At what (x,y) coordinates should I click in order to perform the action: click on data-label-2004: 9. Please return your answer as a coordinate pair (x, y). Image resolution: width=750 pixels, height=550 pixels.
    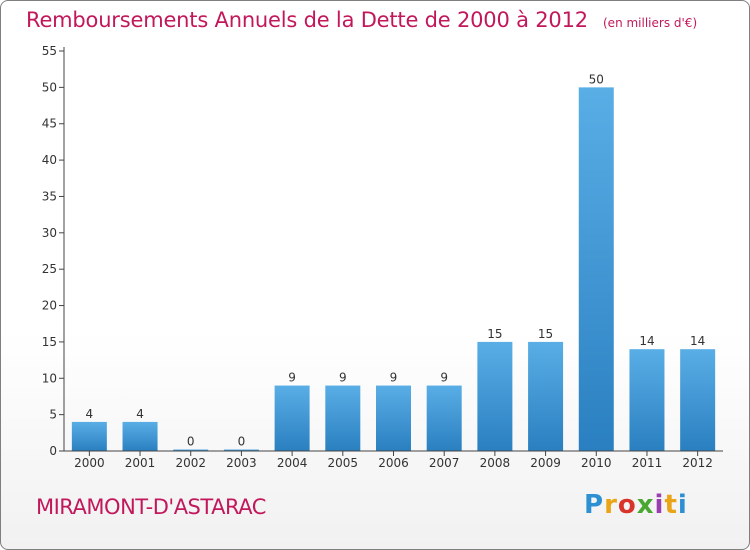
    Looking at the image, I should click on (292, 378).